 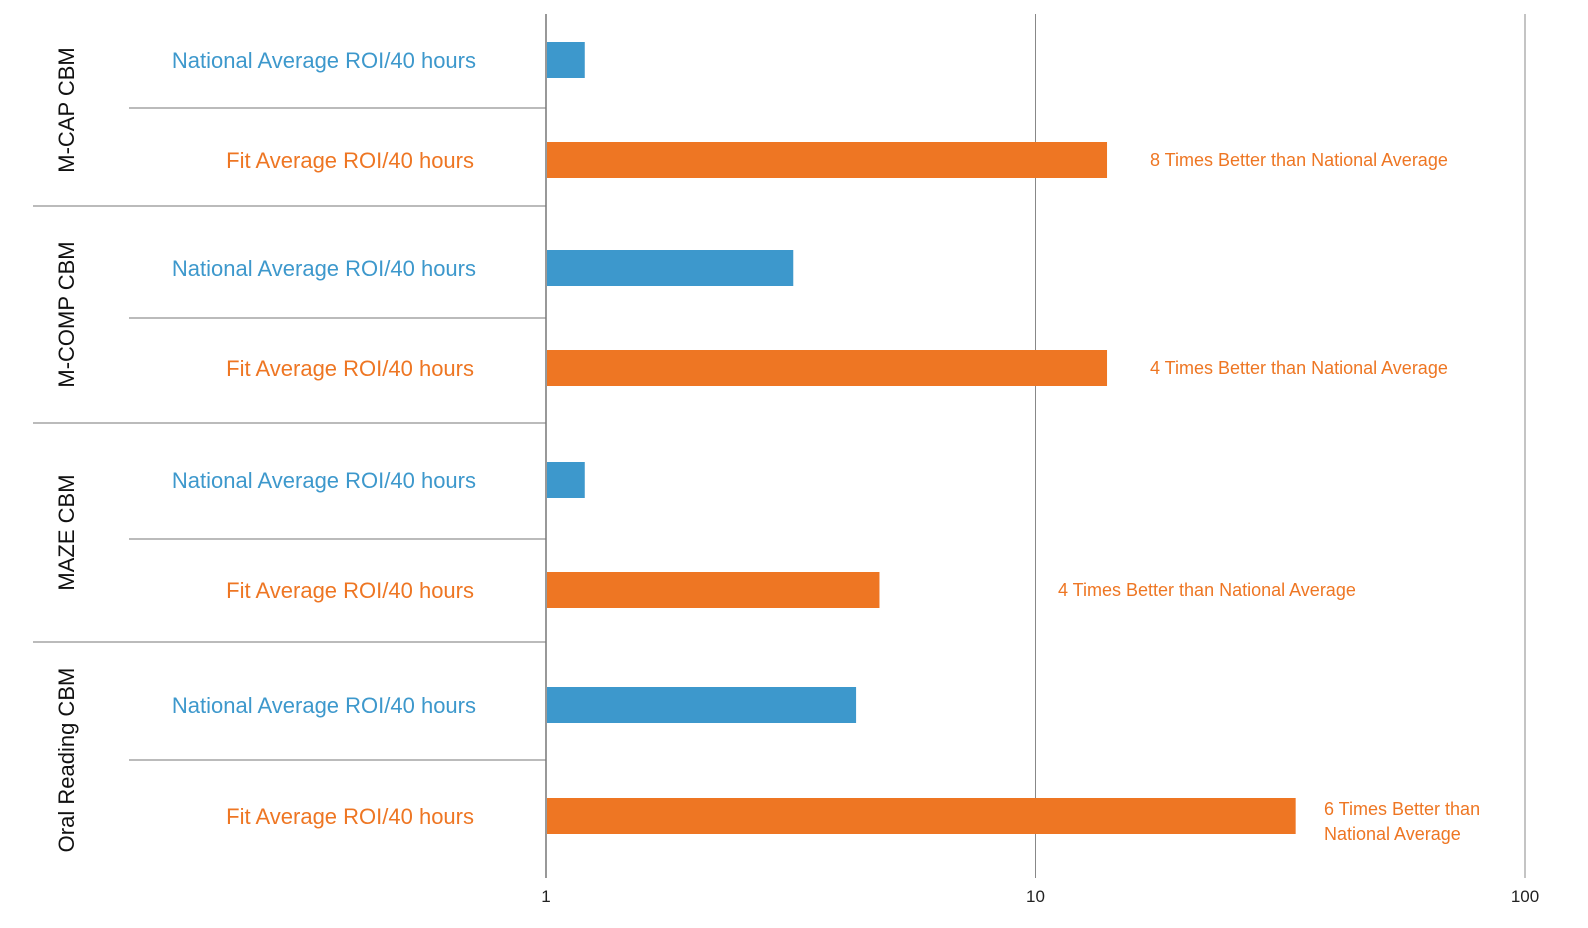 What do you see at coordinates (66, 760) in the screenshot?
I see `group-label: Oral Reading CBM` at bounding box center [66, 760].